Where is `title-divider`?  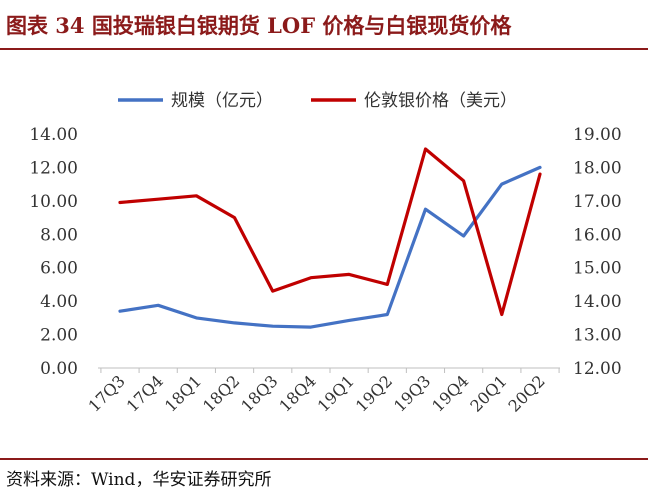 title-divider is located at coordinates (324, 49).